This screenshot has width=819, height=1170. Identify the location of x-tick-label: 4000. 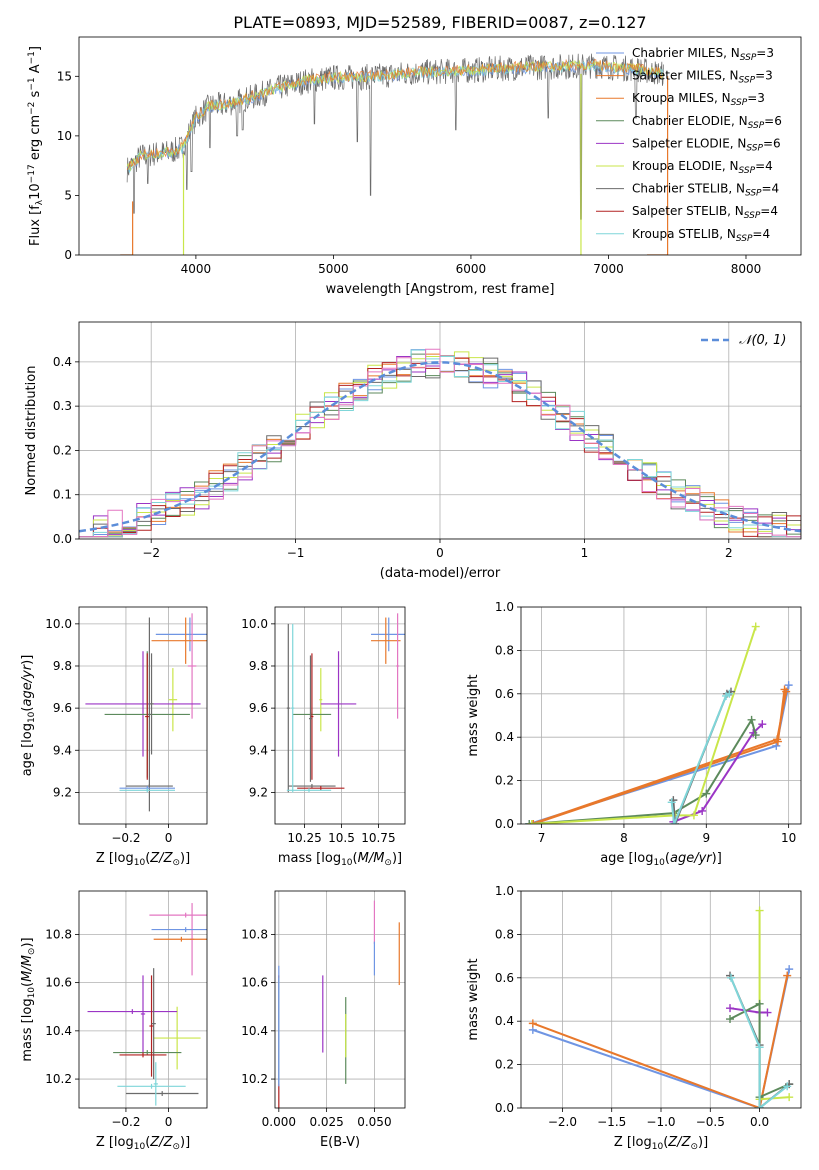
(196, 269).